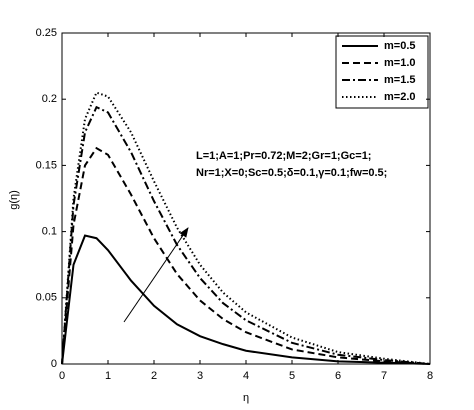  I want to click on annotation: L=1;A=1;Pr=0.72;M=2;Gr=1;Gc=1;, so click(283, 156).